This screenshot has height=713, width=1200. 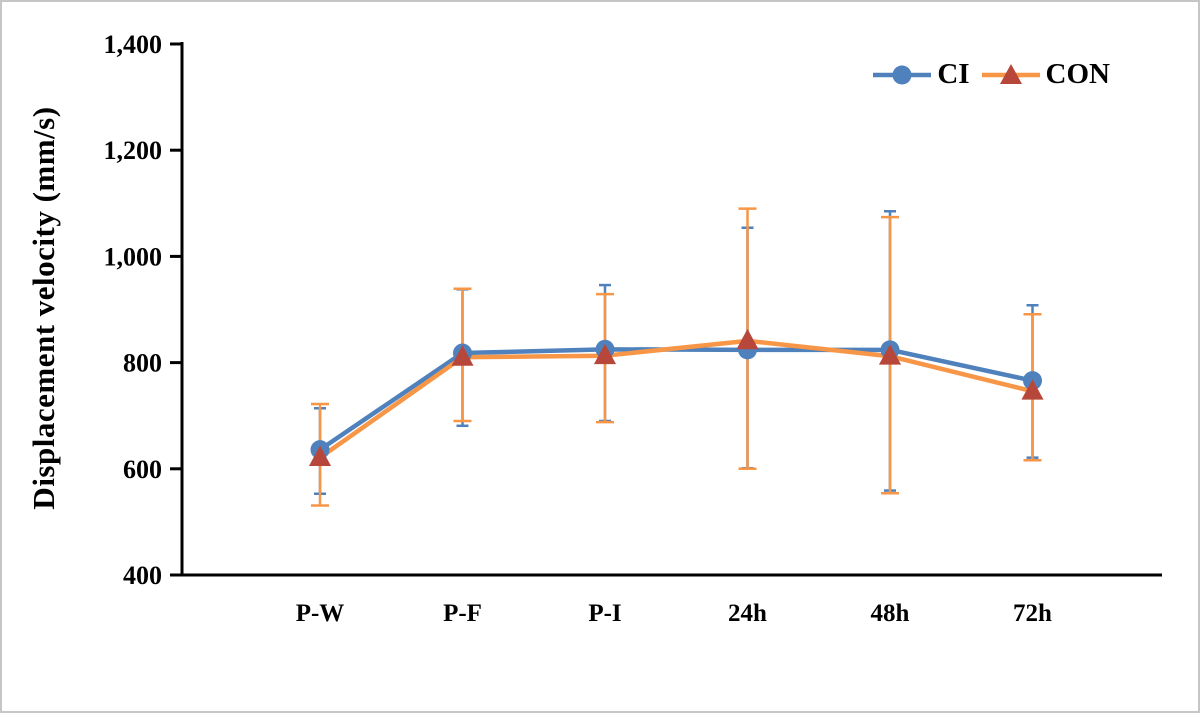 What do you see at coordinates (890, 613) in the screenshot?
I see `x-tick-label: 48h` at bounding box center [890, 613].